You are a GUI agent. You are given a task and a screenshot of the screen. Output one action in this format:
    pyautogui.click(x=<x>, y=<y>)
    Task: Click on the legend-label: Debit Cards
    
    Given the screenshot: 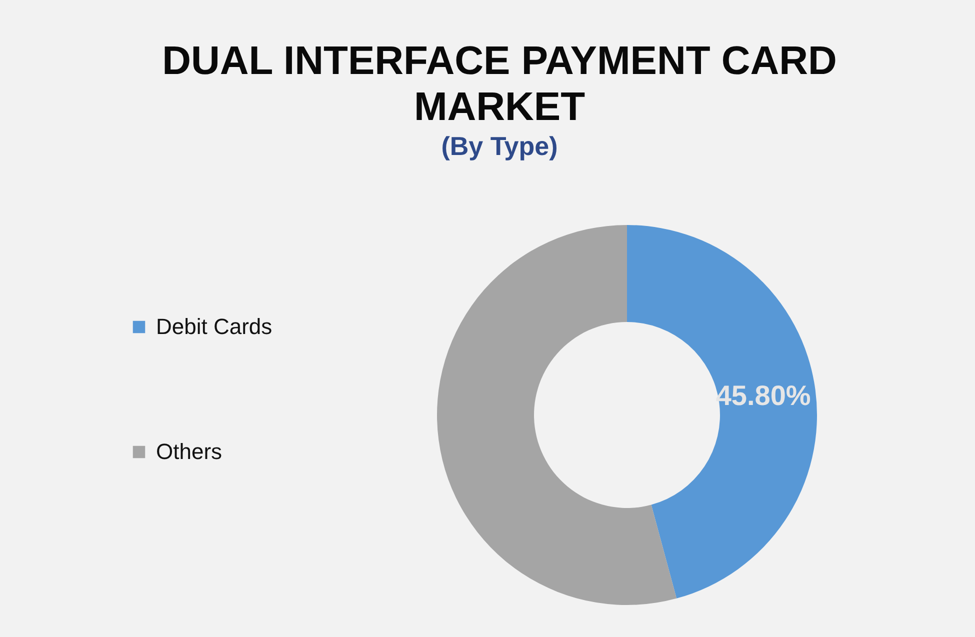 What is the action you would take?
    pyautogui.click(x=214, y=326)
    